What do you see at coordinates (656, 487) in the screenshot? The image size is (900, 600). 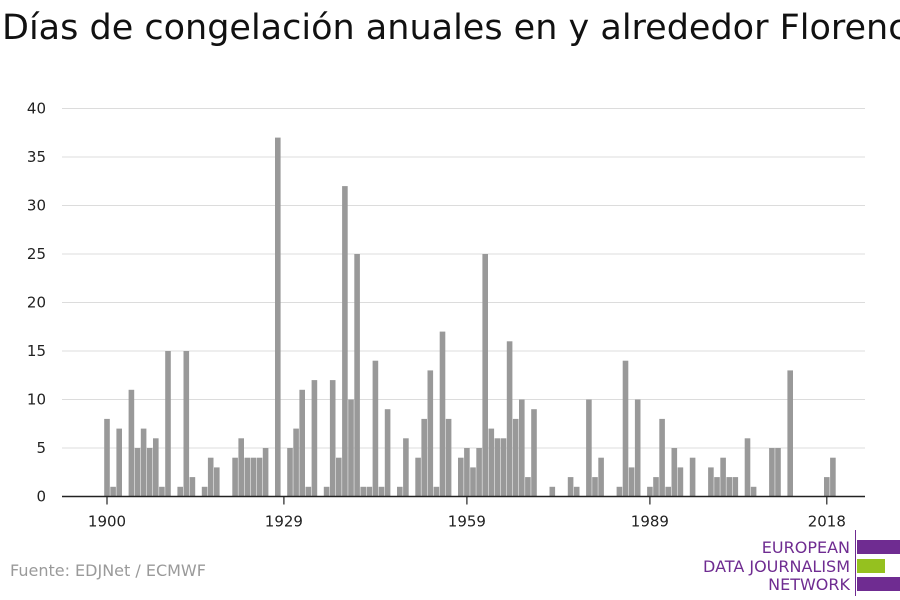 I see `bar-1990` at bounding box center [656, 487].